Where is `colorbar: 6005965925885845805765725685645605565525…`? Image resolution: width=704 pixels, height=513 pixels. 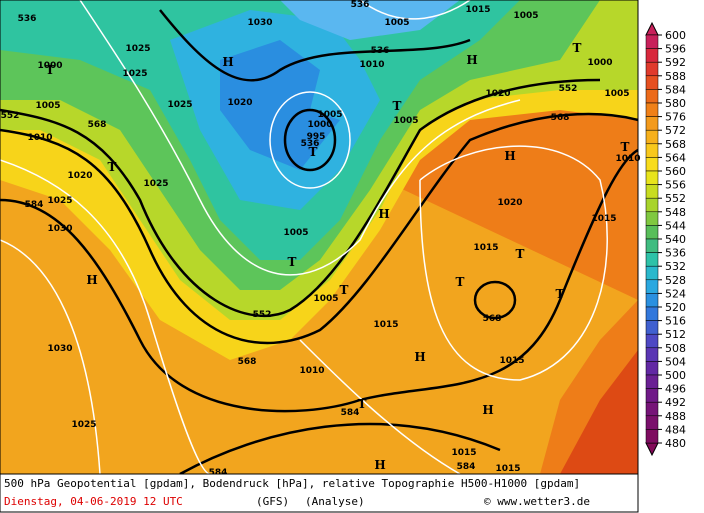 colorbar: 6005965925885845805765725685645605565525… is located at coordinates (665, 239).